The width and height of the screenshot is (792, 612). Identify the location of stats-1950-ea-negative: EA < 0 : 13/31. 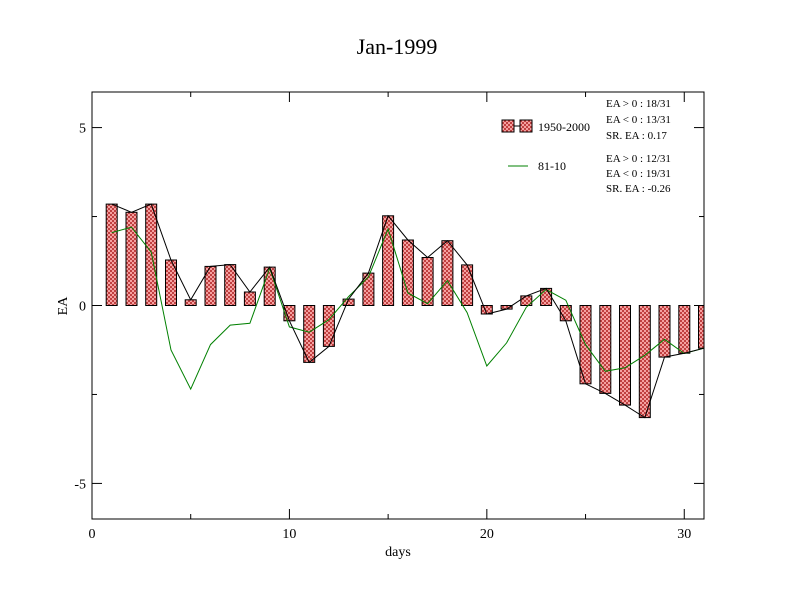
(638, 120).